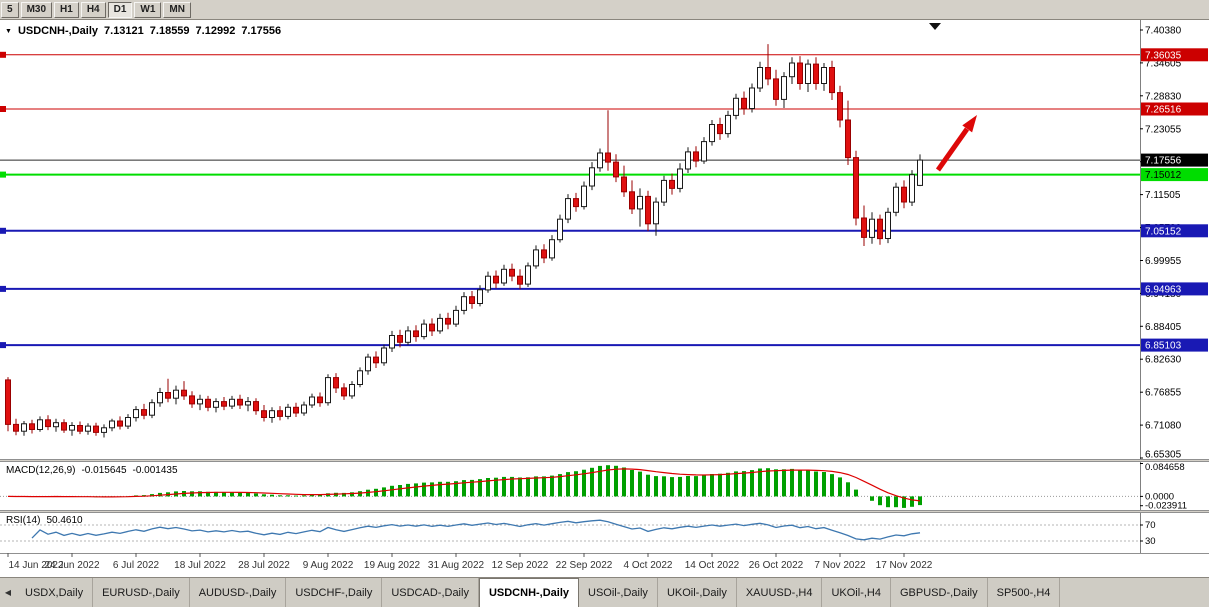 The height and width of the screenshot is (607, 1209). What do you see at coordinates (1163, 455) in the screenshot?
I see `svg-text: 6.65305` at bounding box center [1163, 455].